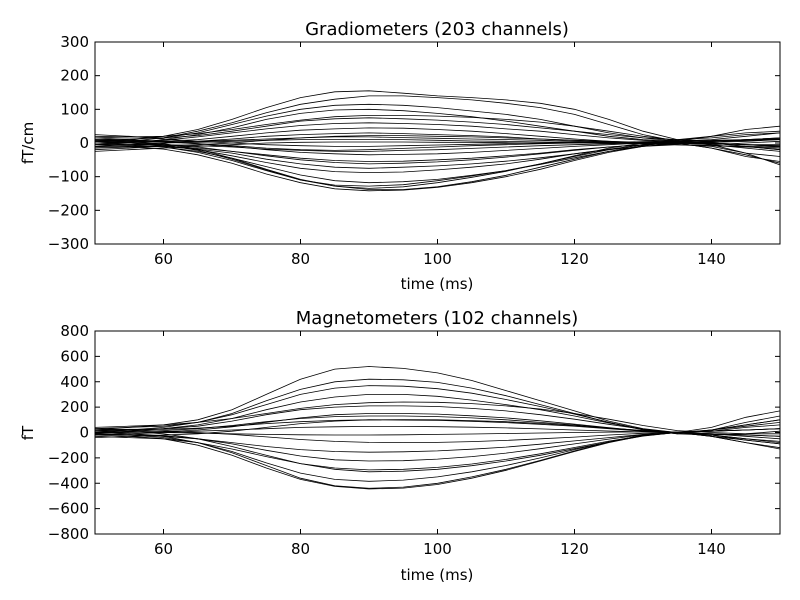 The width and height of the screenshot is (800, 600). I want to click on magnetometers-y-tick-label: −800, so click(68, 534).